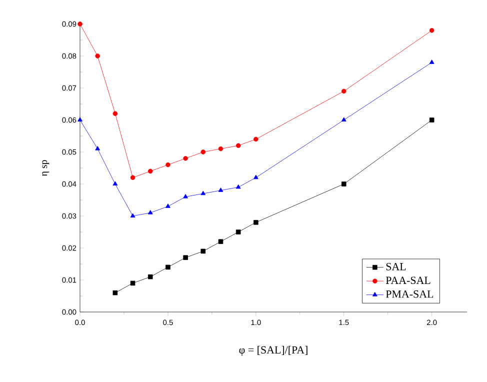 The image size is (487, 382). Describe the element at coordinates (396, 266) in the screenshot. I see `legend-label: SAL` at that location.